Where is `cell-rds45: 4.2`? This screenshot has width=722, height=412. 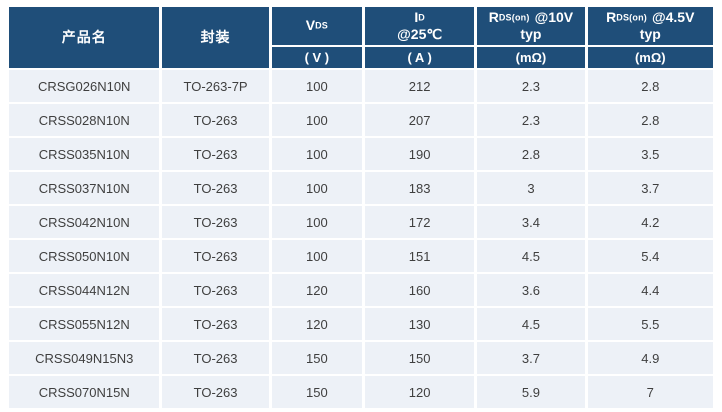
cell-rds45: 4.2 is located at coordinates (650, 222).